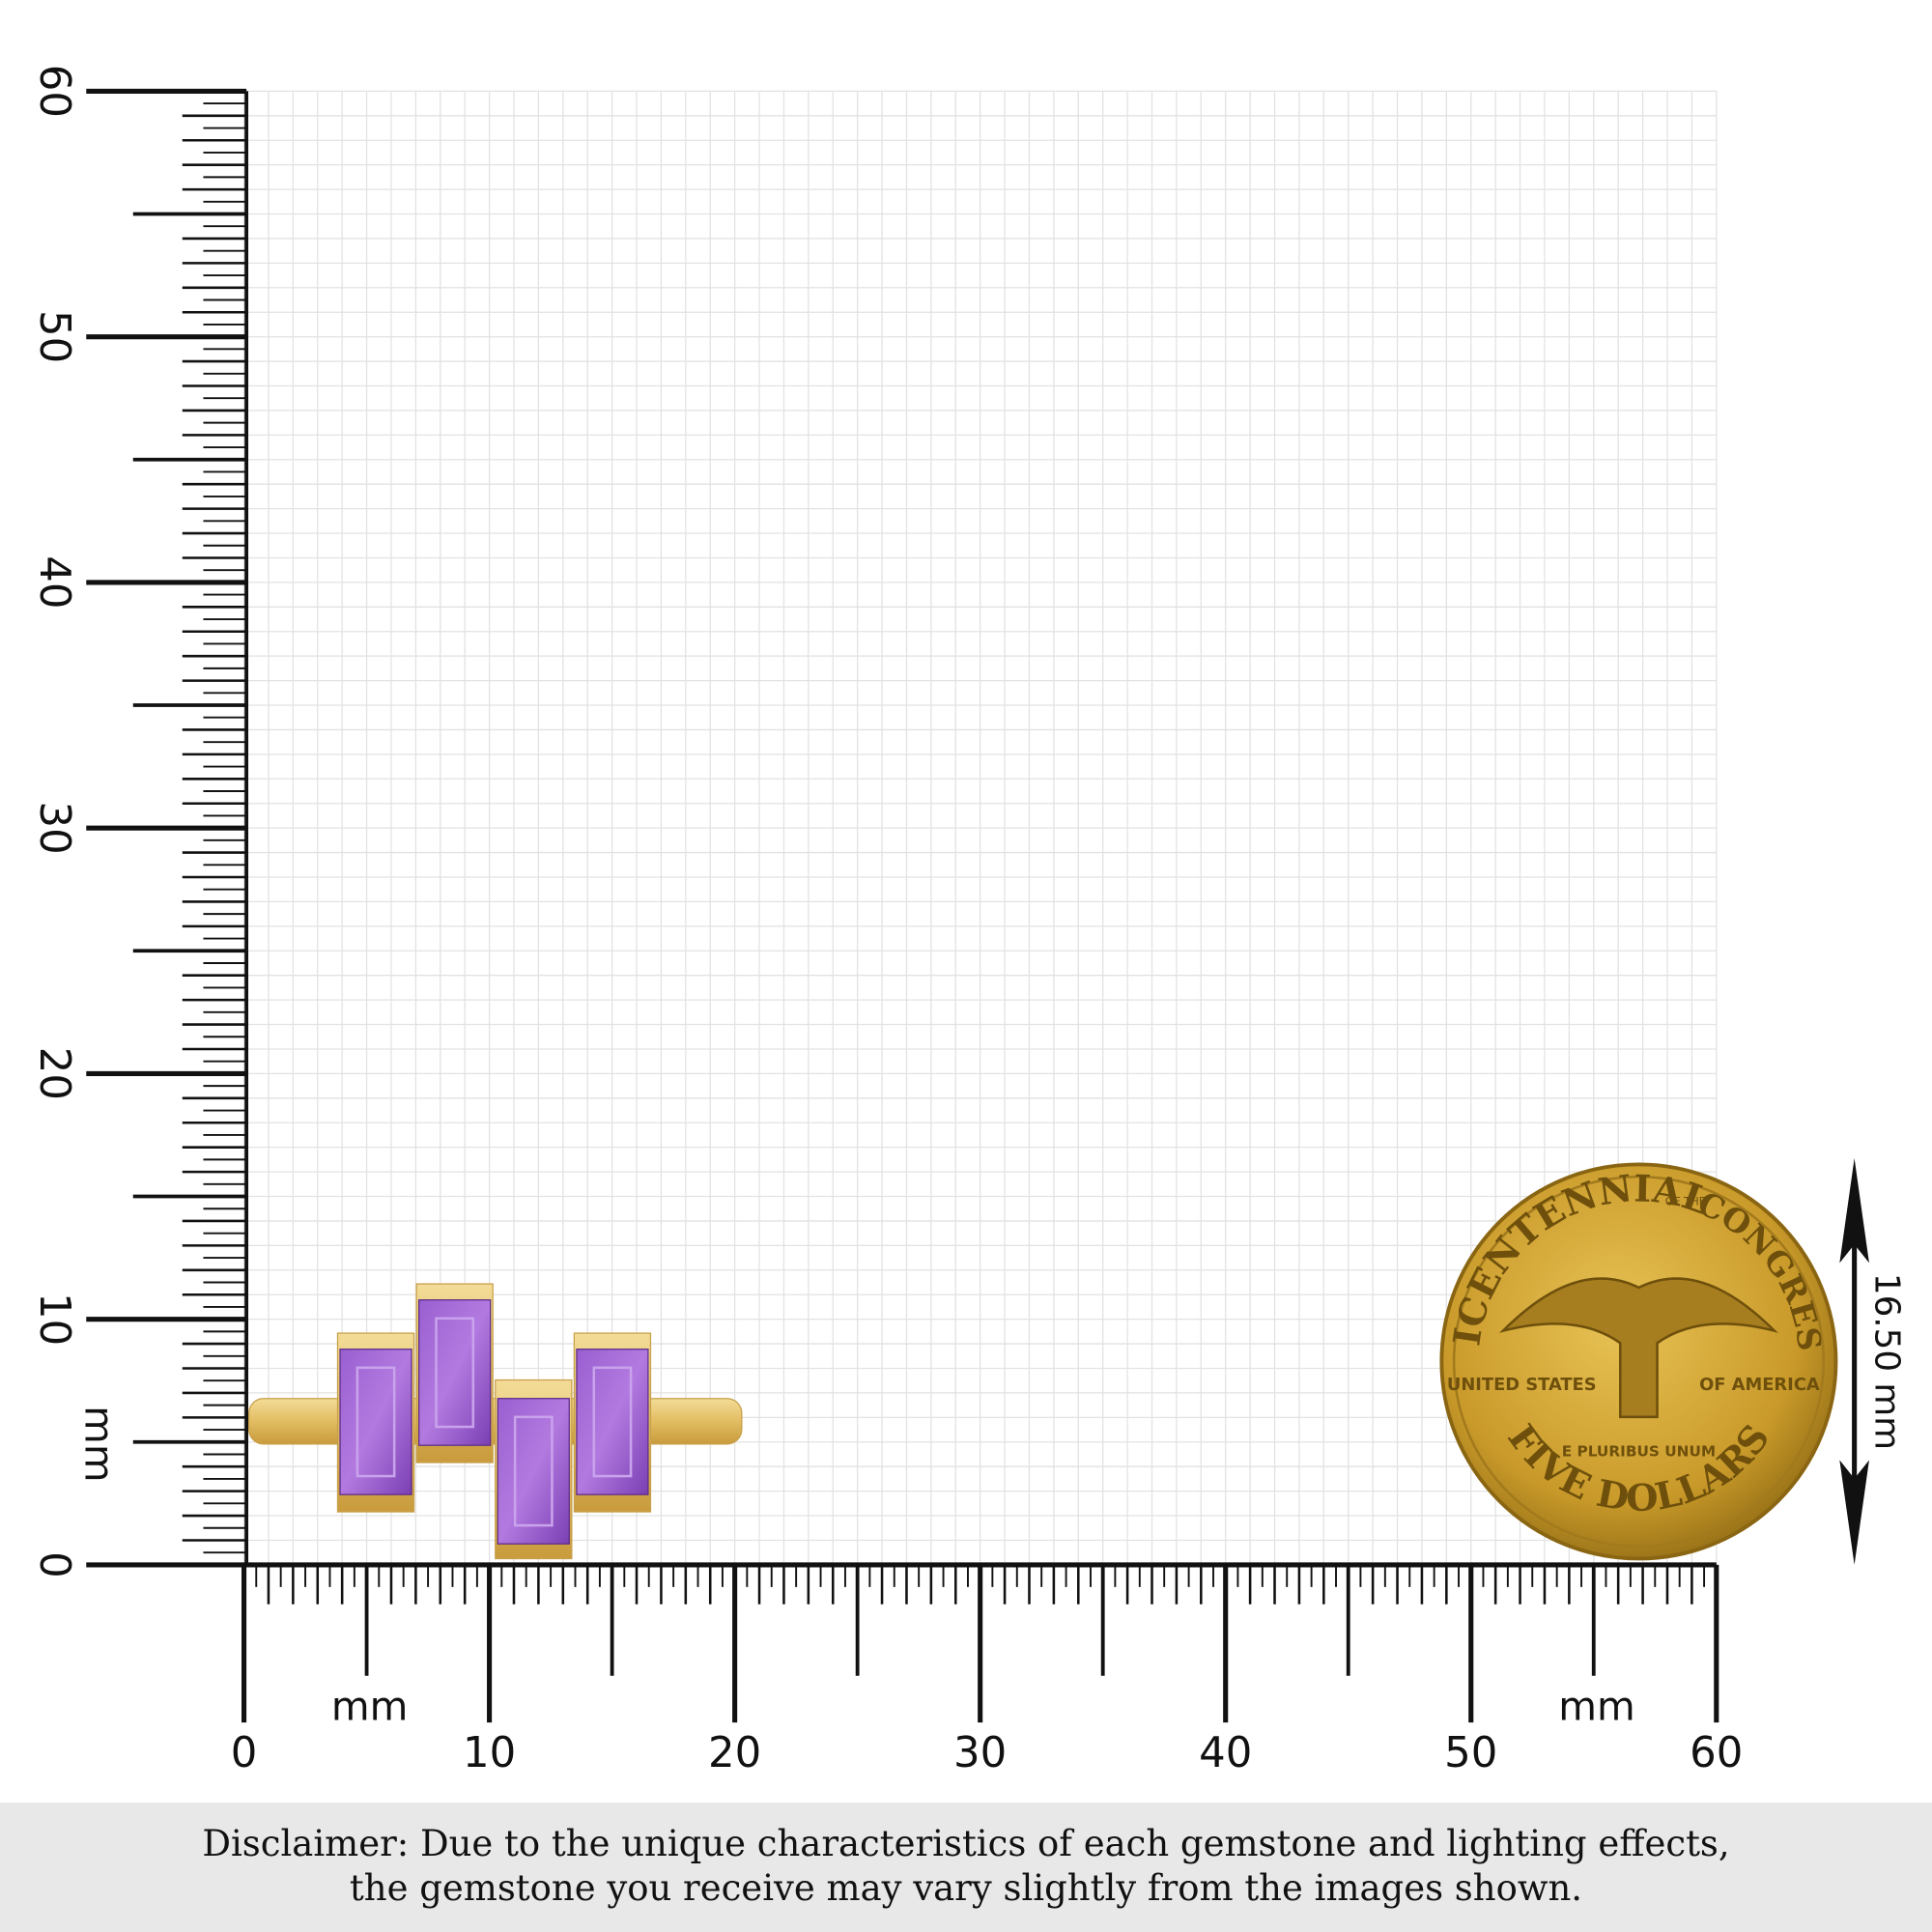 The height and width of the screenshot is (1932, 1932). Describe the element at coordinates (1887, 1361) in the screenshot. I see `coin-size-label: 16.50 mm` at that location.